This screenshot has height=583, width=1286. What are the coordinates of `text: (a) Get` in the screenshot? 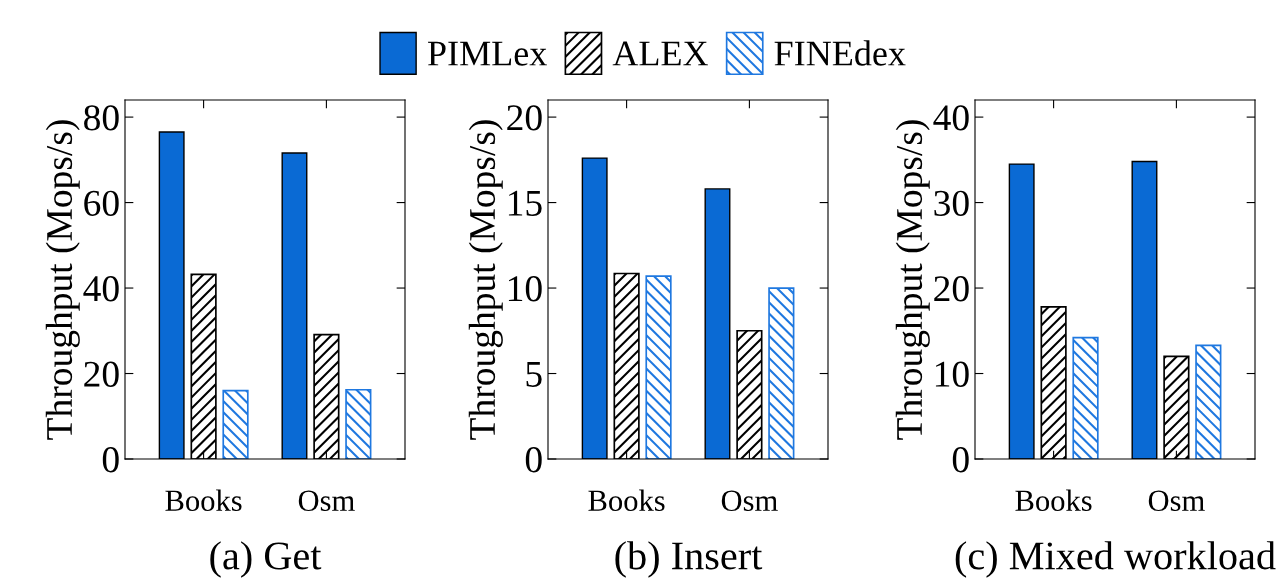 It's located at (266, 559).